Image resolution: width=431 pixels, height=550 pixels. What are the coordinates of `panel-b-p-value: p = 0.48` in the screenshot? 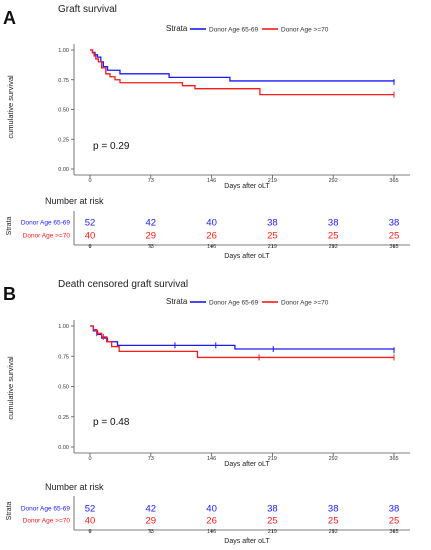 It's located at (111, 422).